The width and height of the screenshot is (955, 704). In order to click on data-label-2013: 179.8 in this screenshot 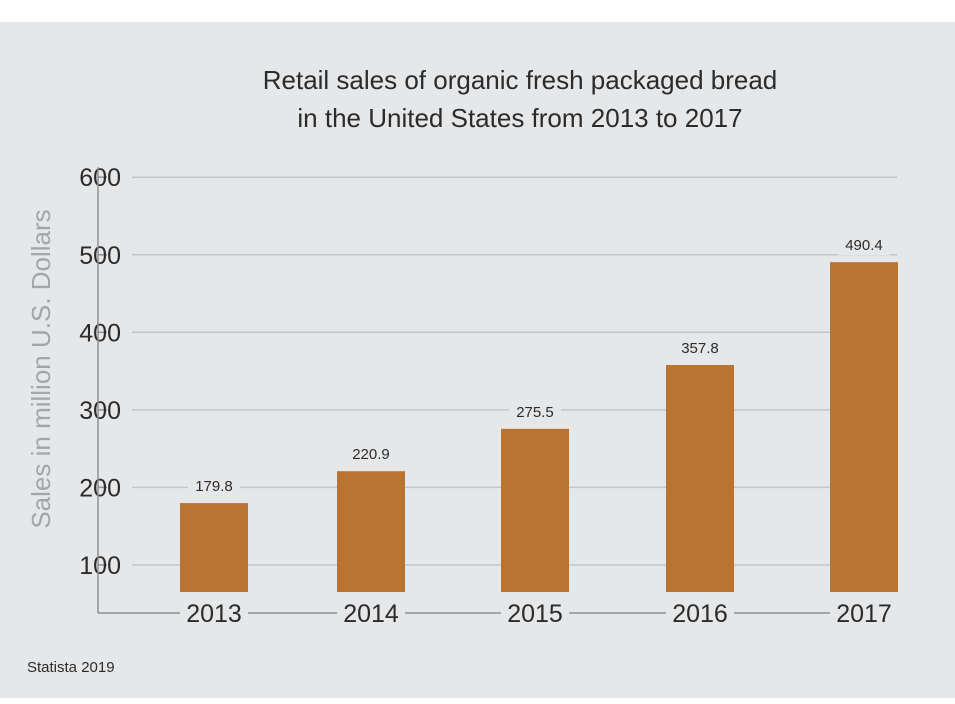, I will do `click(214, 486)`.